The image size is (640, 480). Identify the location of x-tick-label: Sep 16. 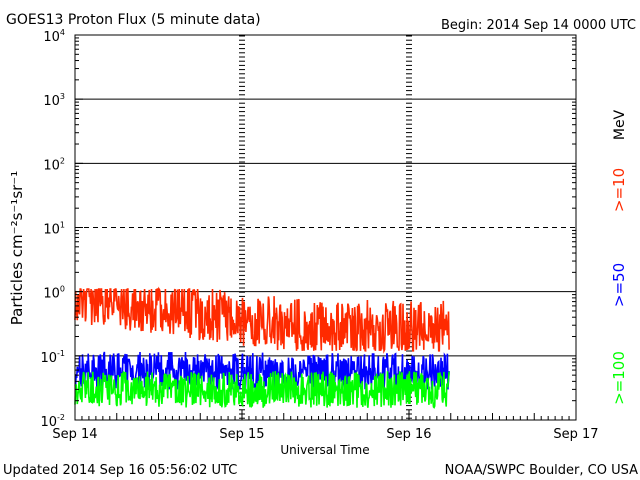
(408, 434).